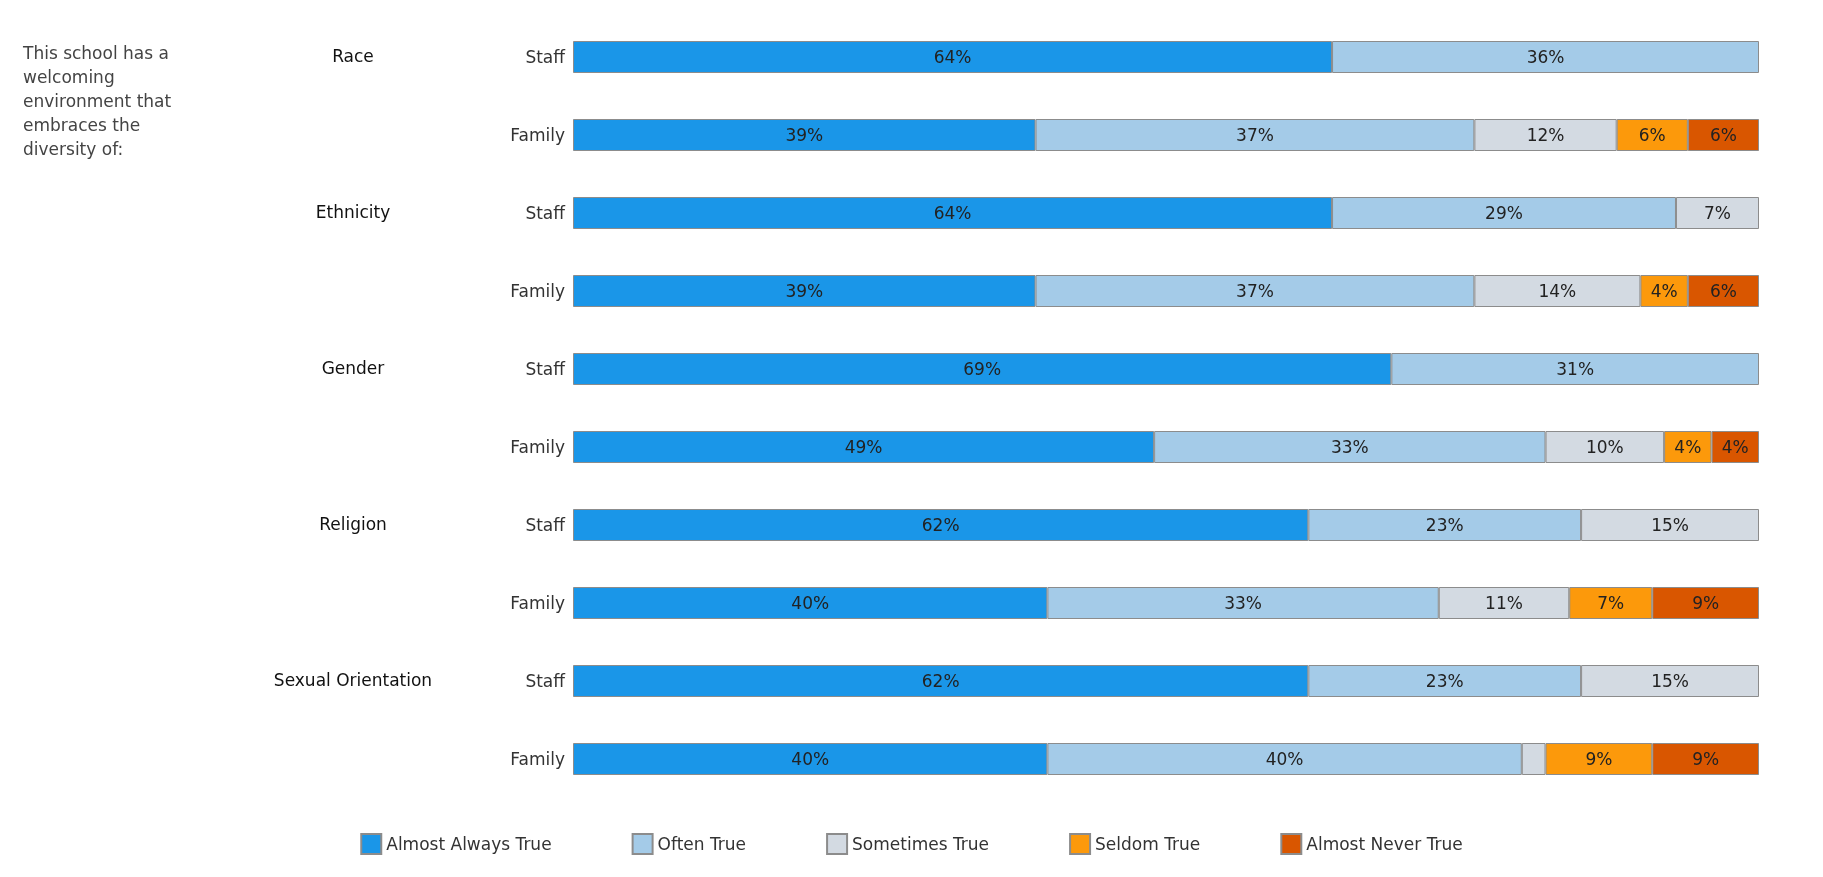  Describe the element at coordinates (1504, 603) in the screenshot. I see `data-label: 11%` at that location.